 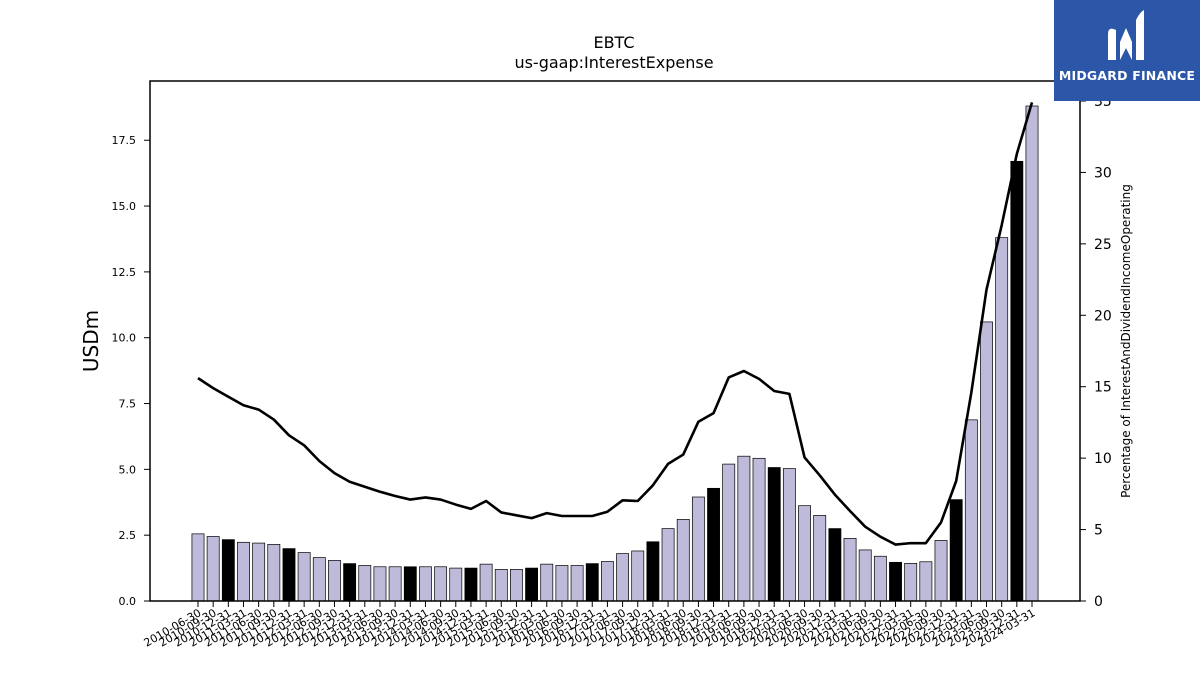 What do you see at coordinates (1126, 35) in the screenshot?
I see `midgard-logo-icon` at bounding box center [1126, 35].